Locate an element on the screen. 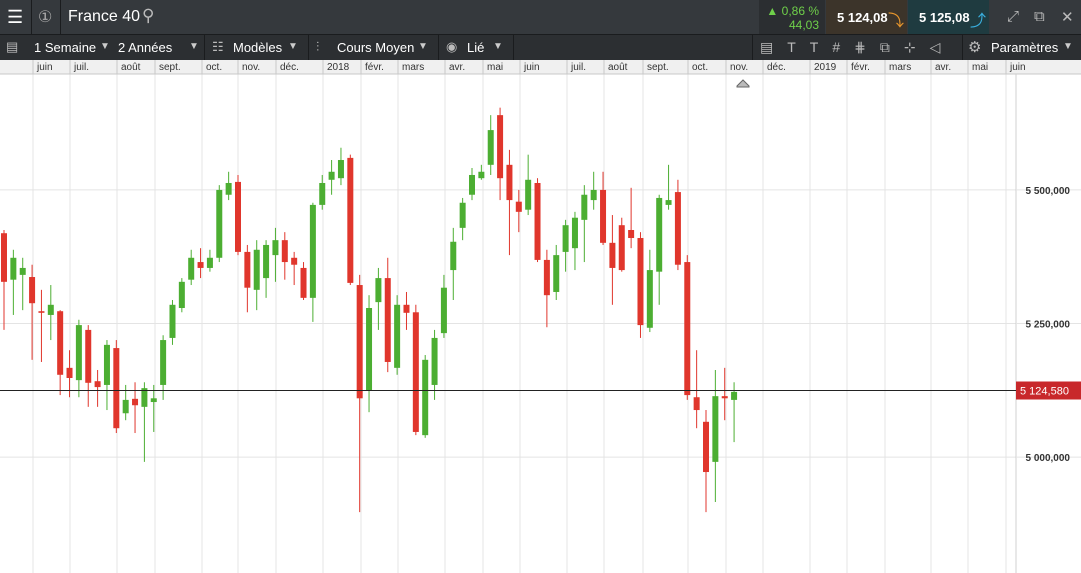 The image size is (1081, 573). tool-icons: ▤TT#⋕⧉⊹◁ is located at coordinates (857, 47).